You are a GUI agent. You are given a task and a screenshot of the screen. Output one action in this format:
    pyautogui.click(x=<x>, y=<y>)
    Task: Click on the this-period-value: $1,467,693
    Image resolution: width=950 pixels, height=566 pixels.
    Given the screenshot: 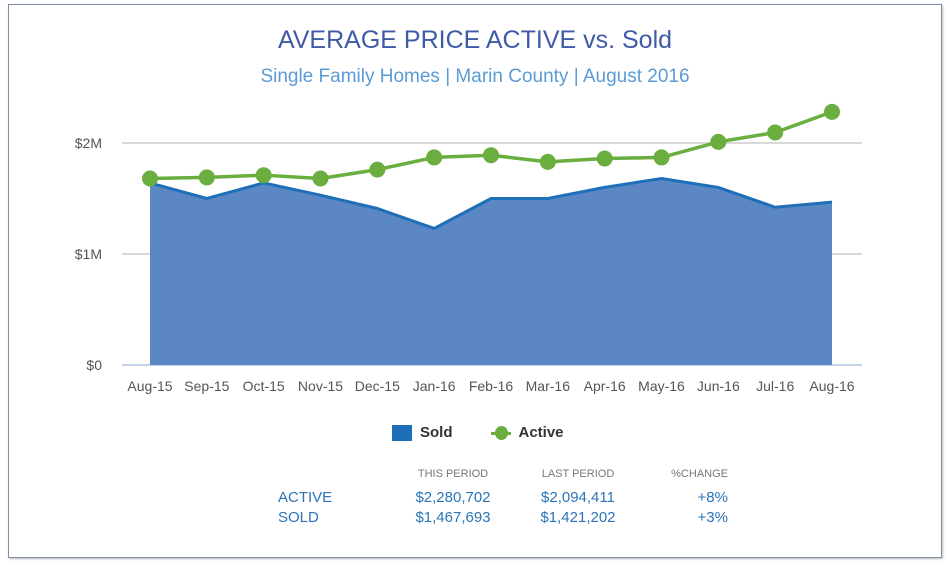 What is the action you would take?
    pyautogui.click(x=453, y=517)
    